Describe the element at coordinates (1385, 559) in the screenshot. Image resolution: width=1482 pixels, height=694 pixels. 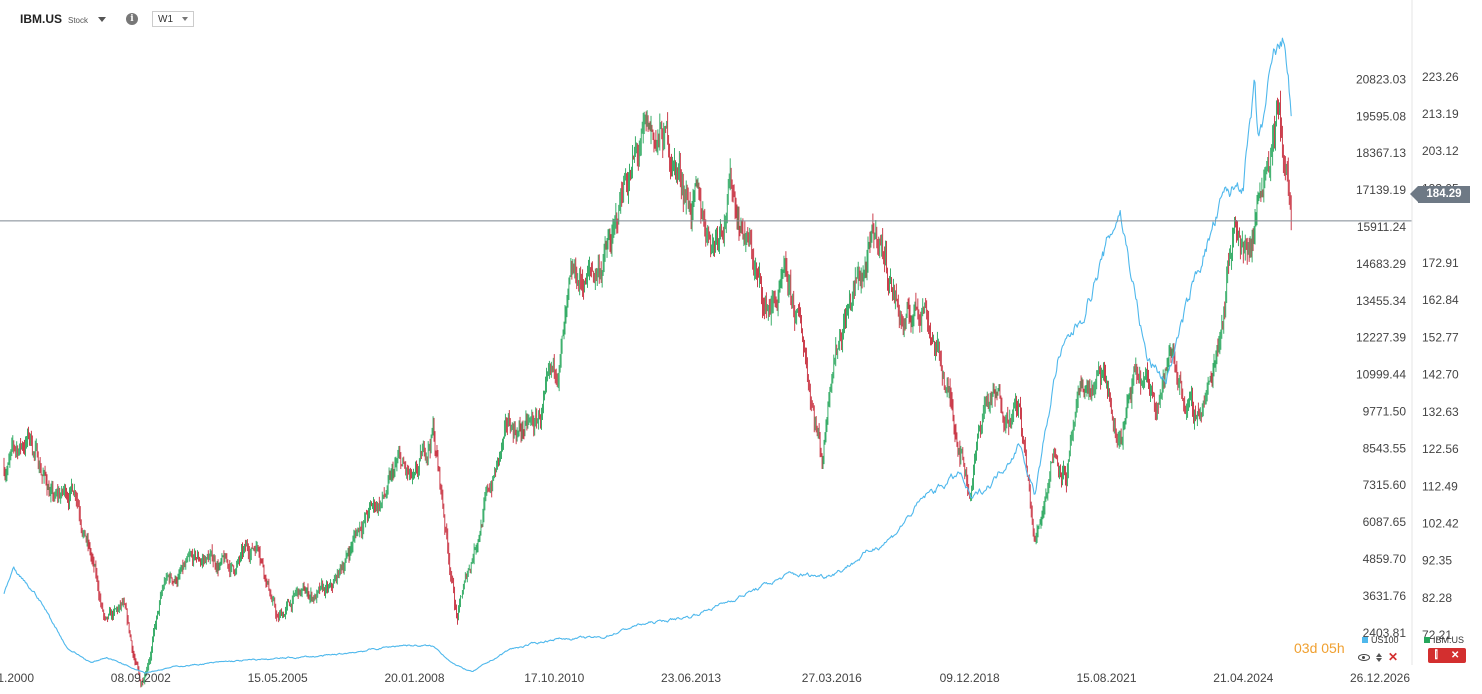
I see `left-axis-tick-label: 4859.70` at that location.